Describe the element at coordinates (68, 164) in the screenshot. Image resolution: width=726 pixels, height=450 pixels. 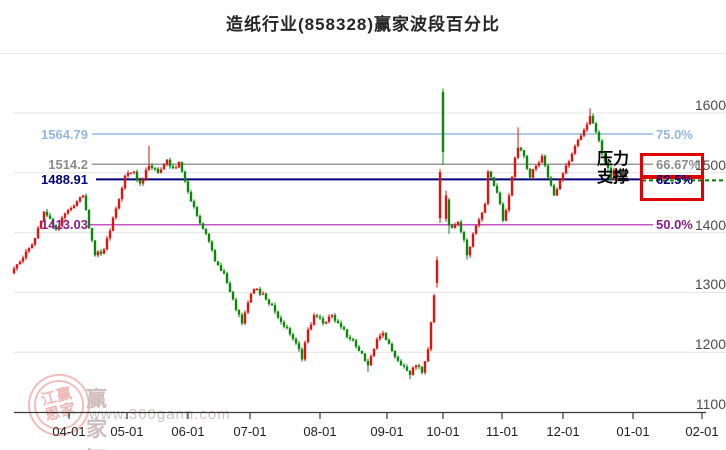
I see `level-price-label: 1514.2` at that location.